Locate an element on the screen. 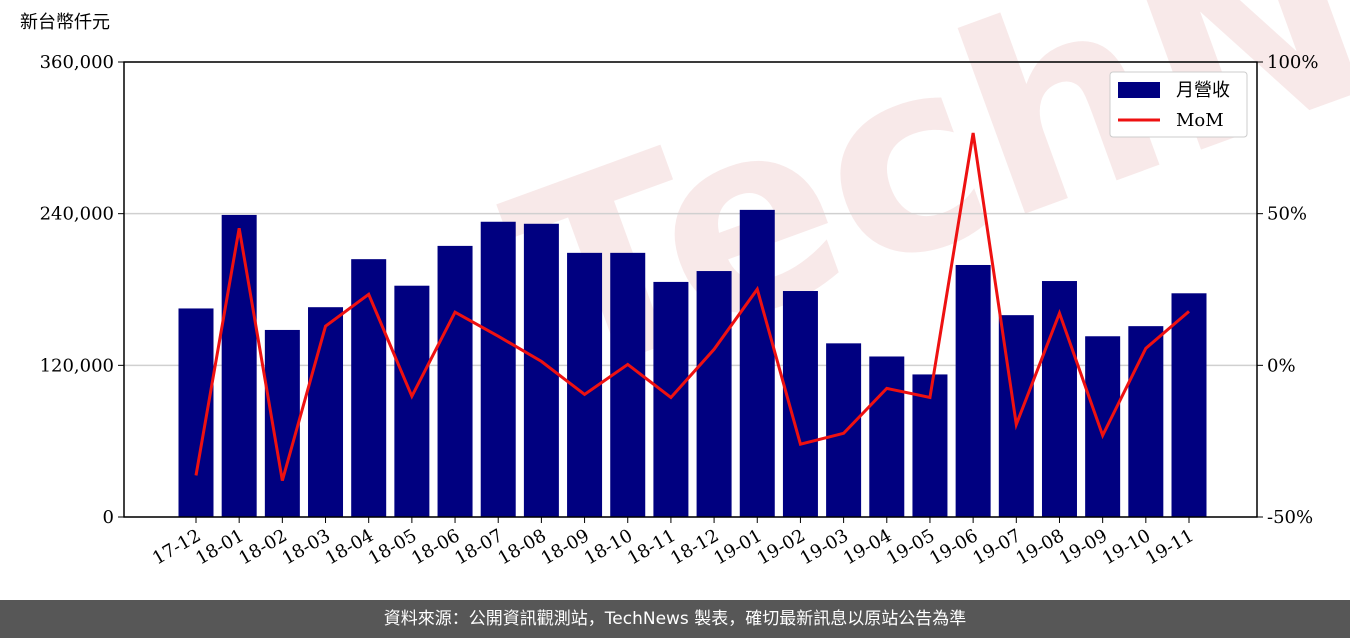 Image resolution: width=1350 pixels, height=638 pixels. x-tick-label: 19-01 is located at coordinates (737, 547).